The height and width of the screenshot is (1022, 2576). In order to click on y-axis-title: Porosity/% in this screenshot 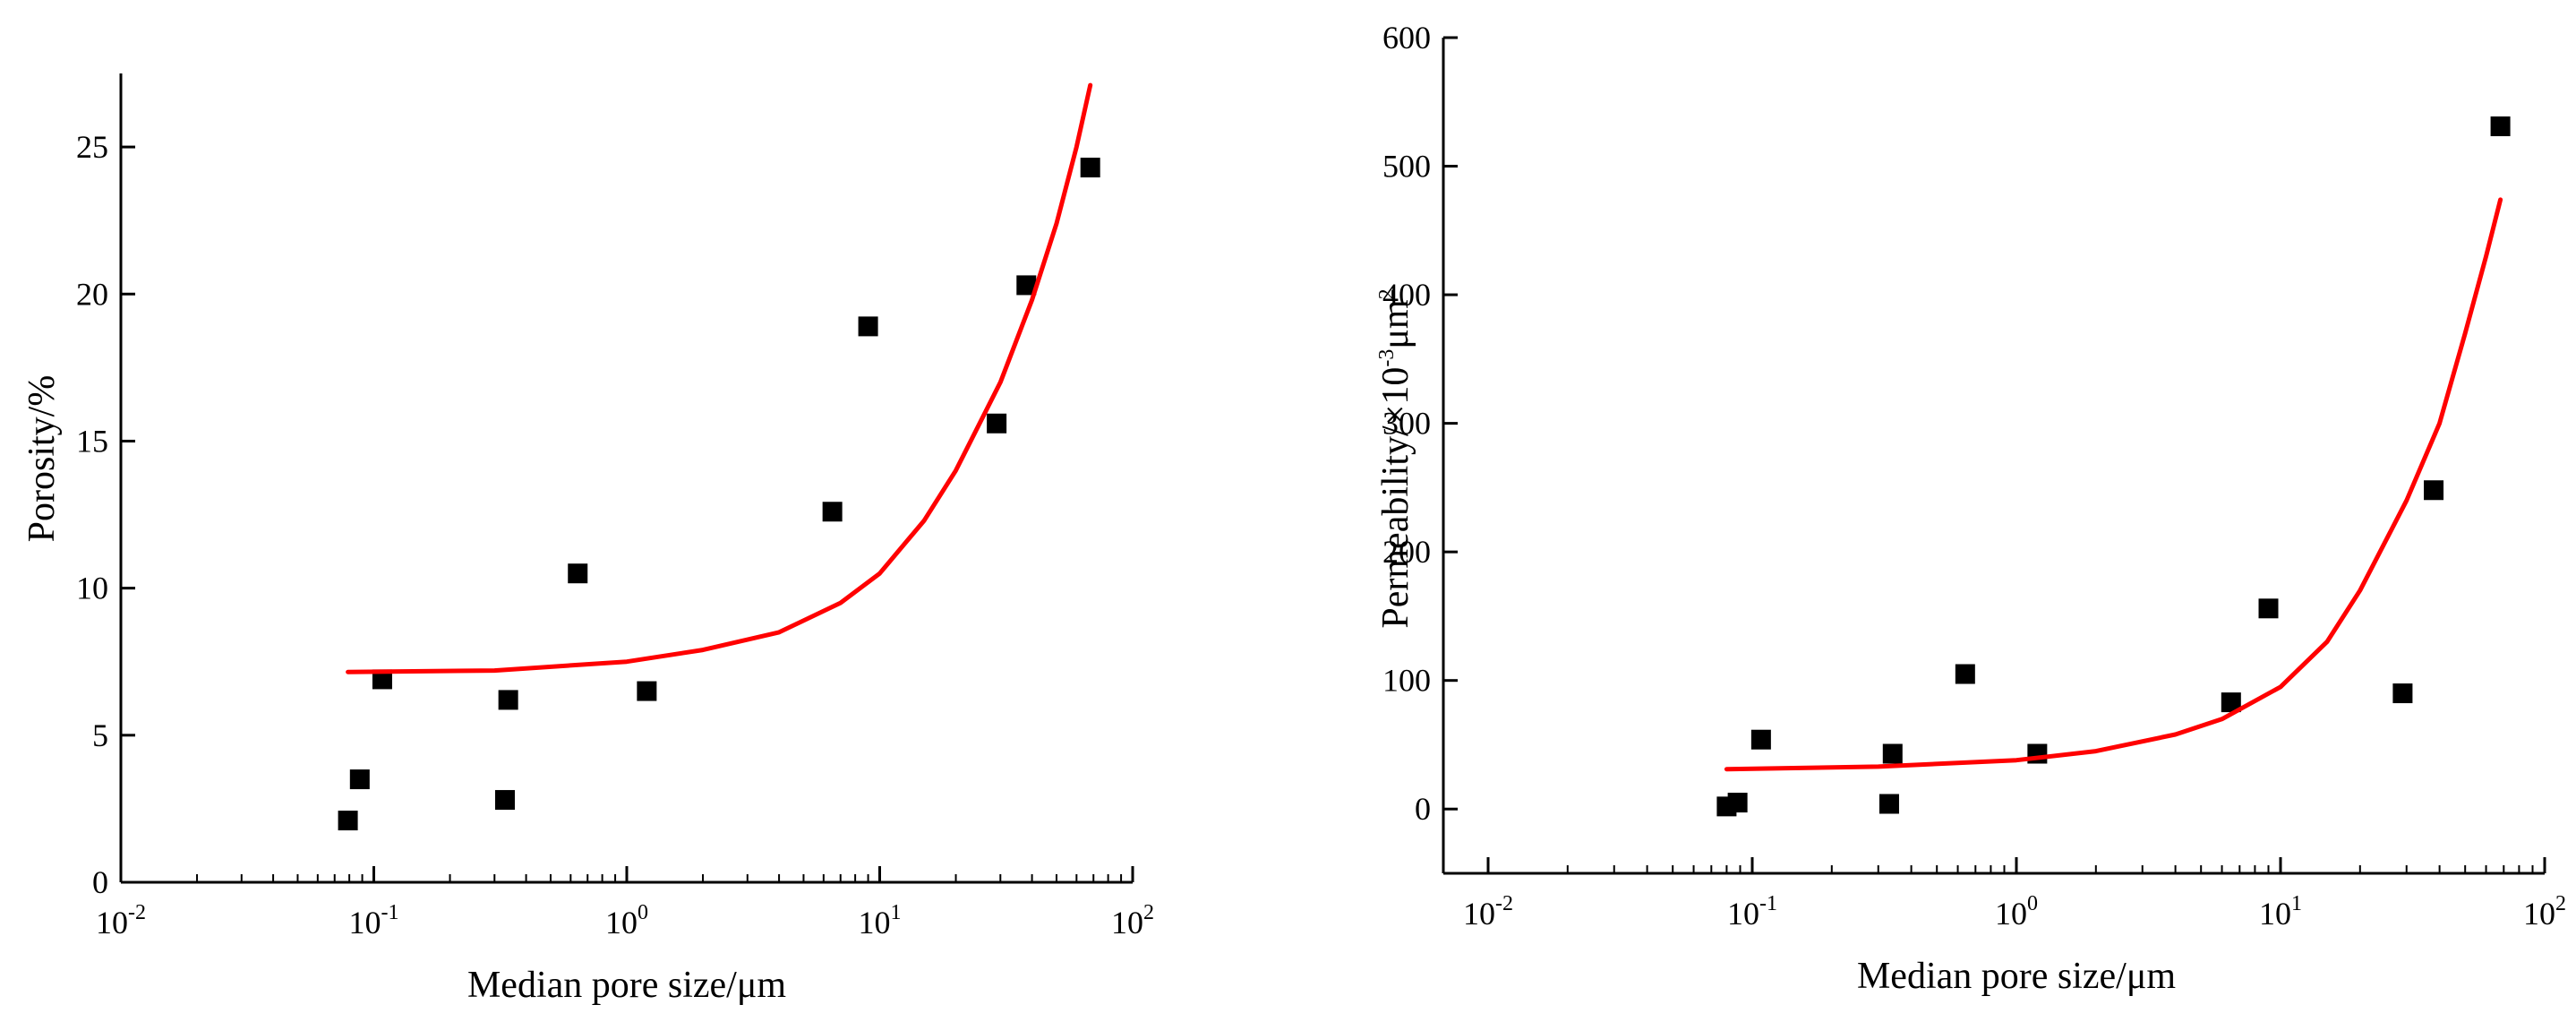, I will do `click(42, 459)`.